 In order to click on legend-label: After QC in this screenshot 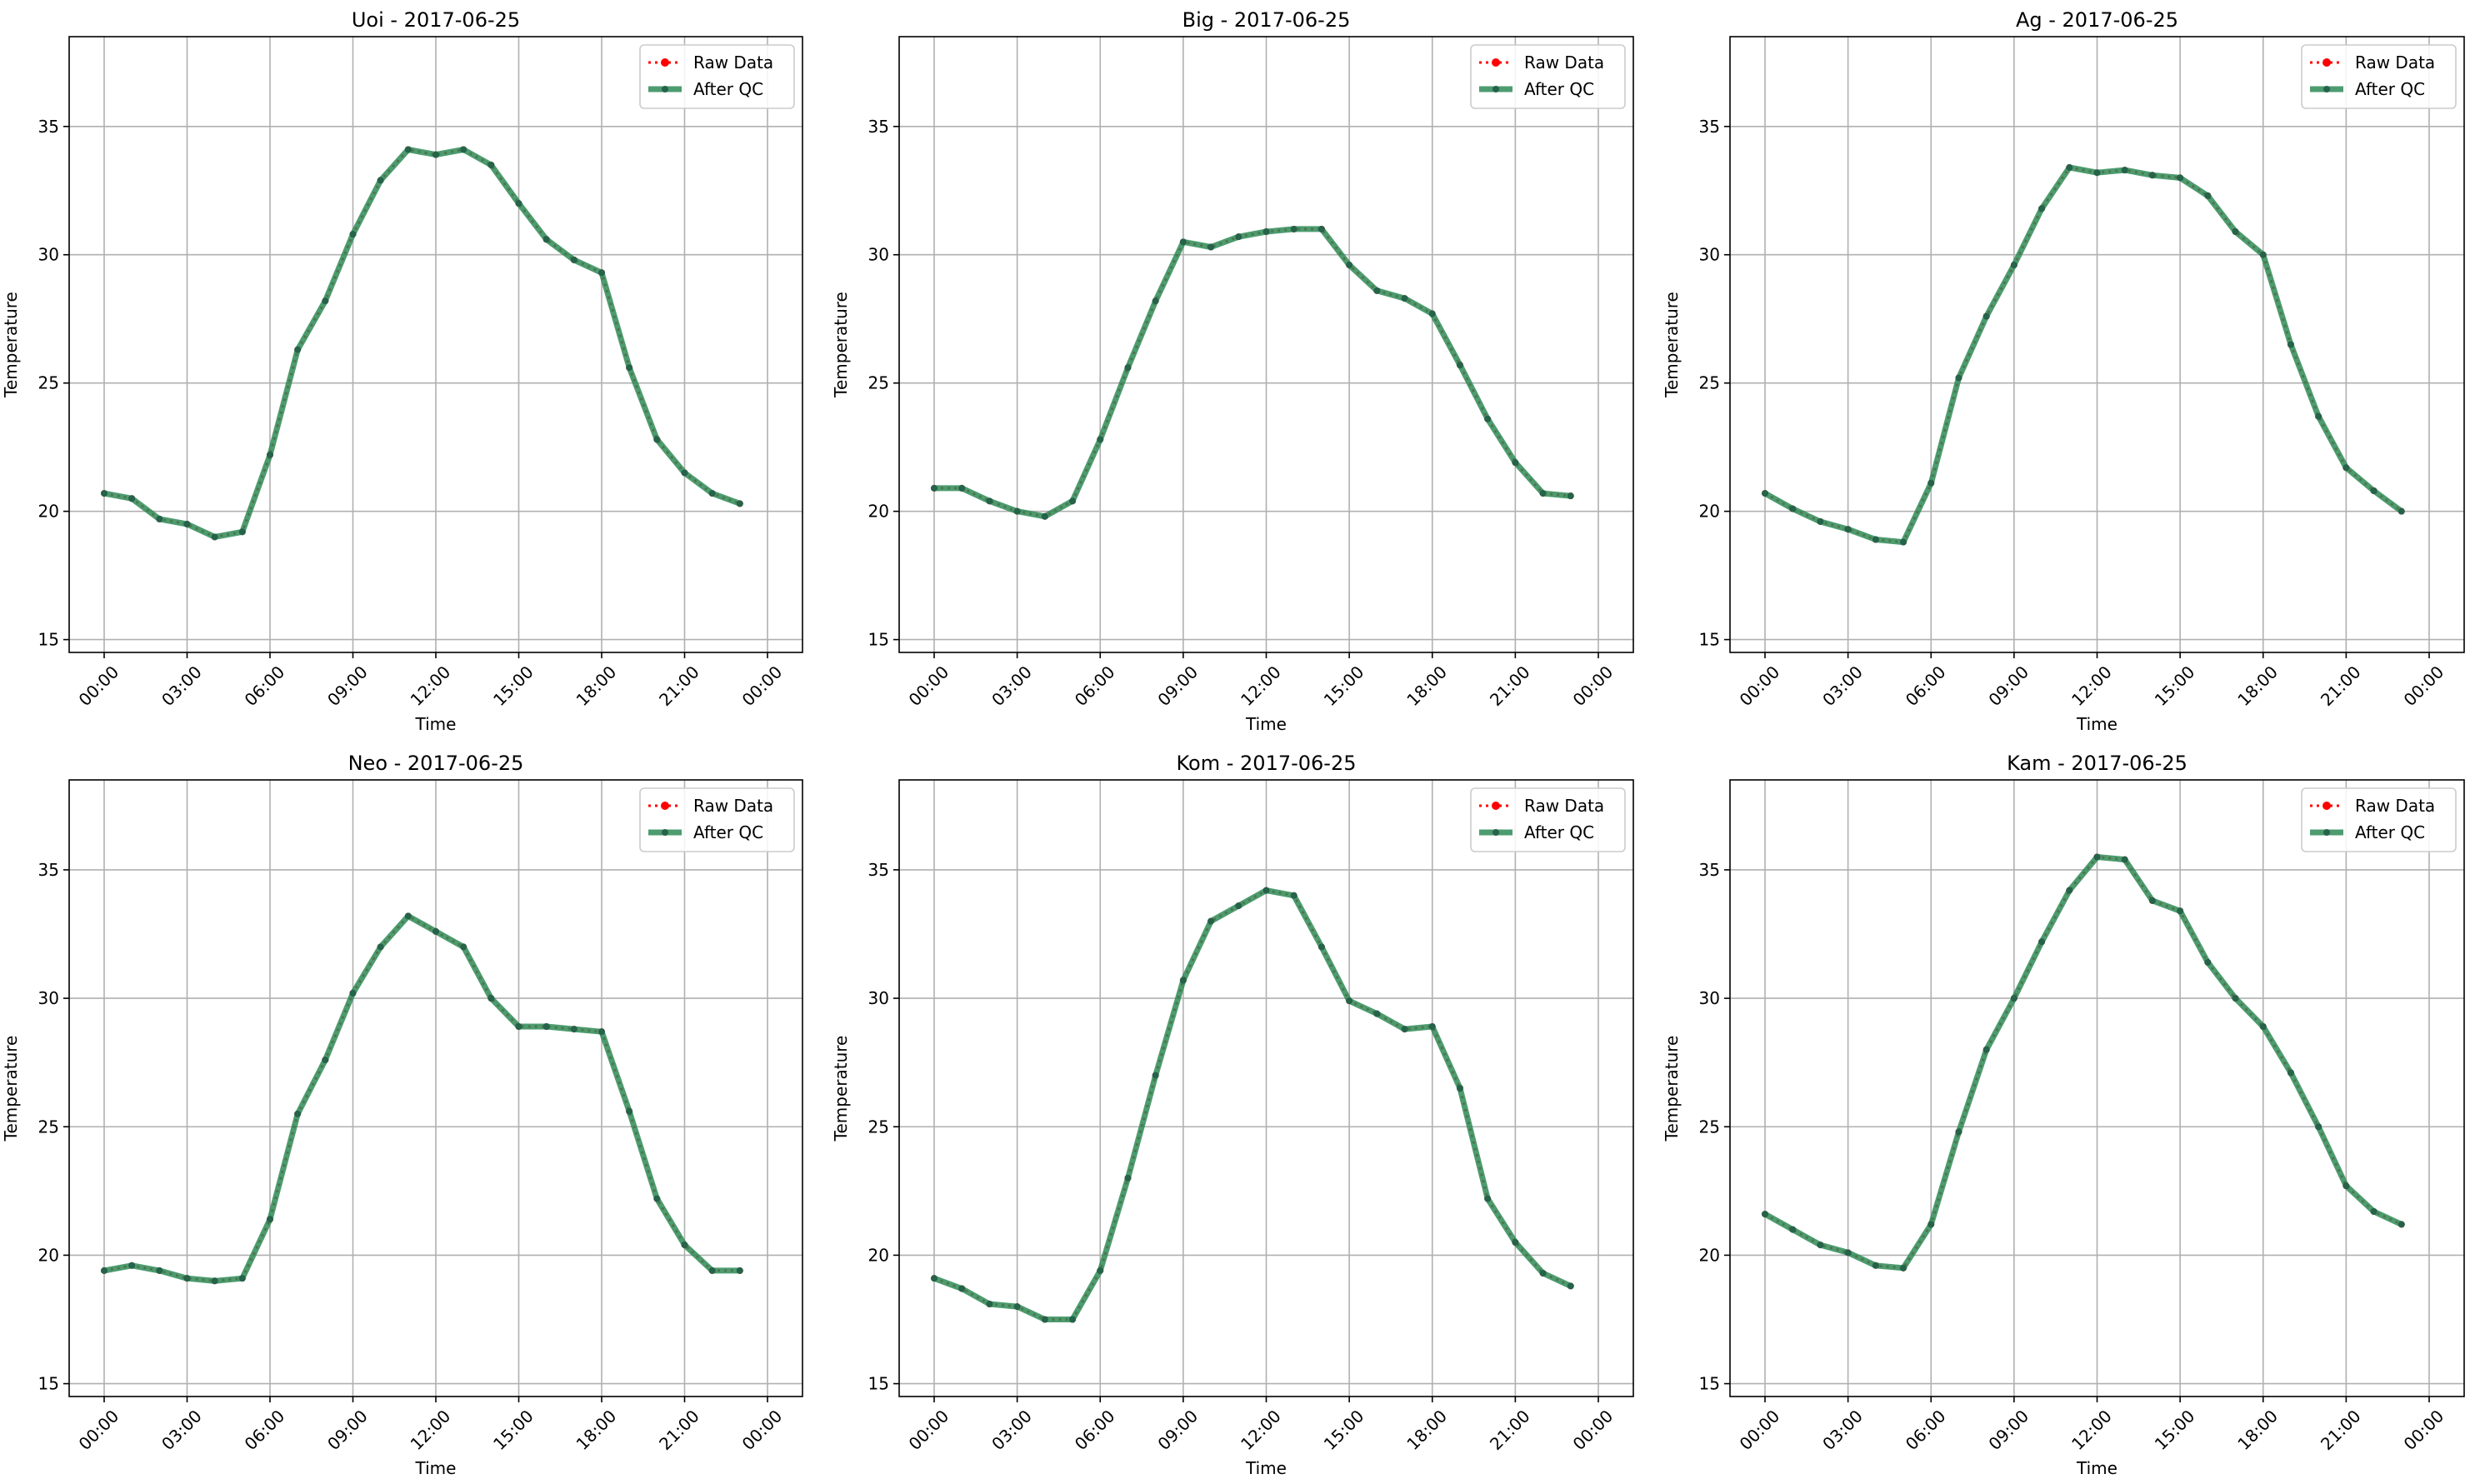, I will do `click(728, 89)`.